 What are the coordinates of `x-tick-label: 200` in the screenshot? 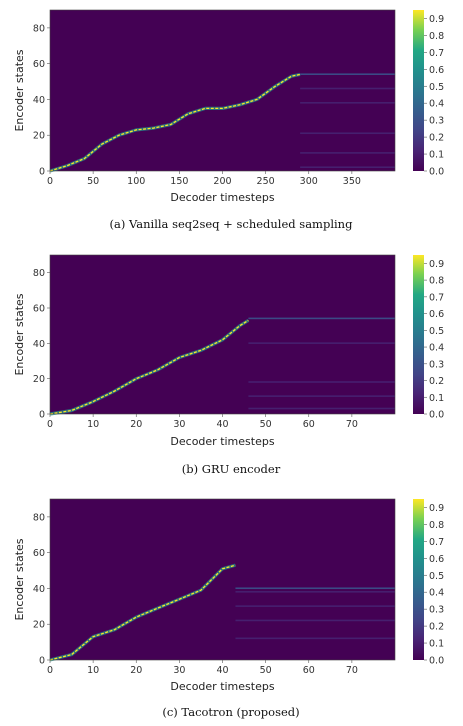 It's located at (222, 181).